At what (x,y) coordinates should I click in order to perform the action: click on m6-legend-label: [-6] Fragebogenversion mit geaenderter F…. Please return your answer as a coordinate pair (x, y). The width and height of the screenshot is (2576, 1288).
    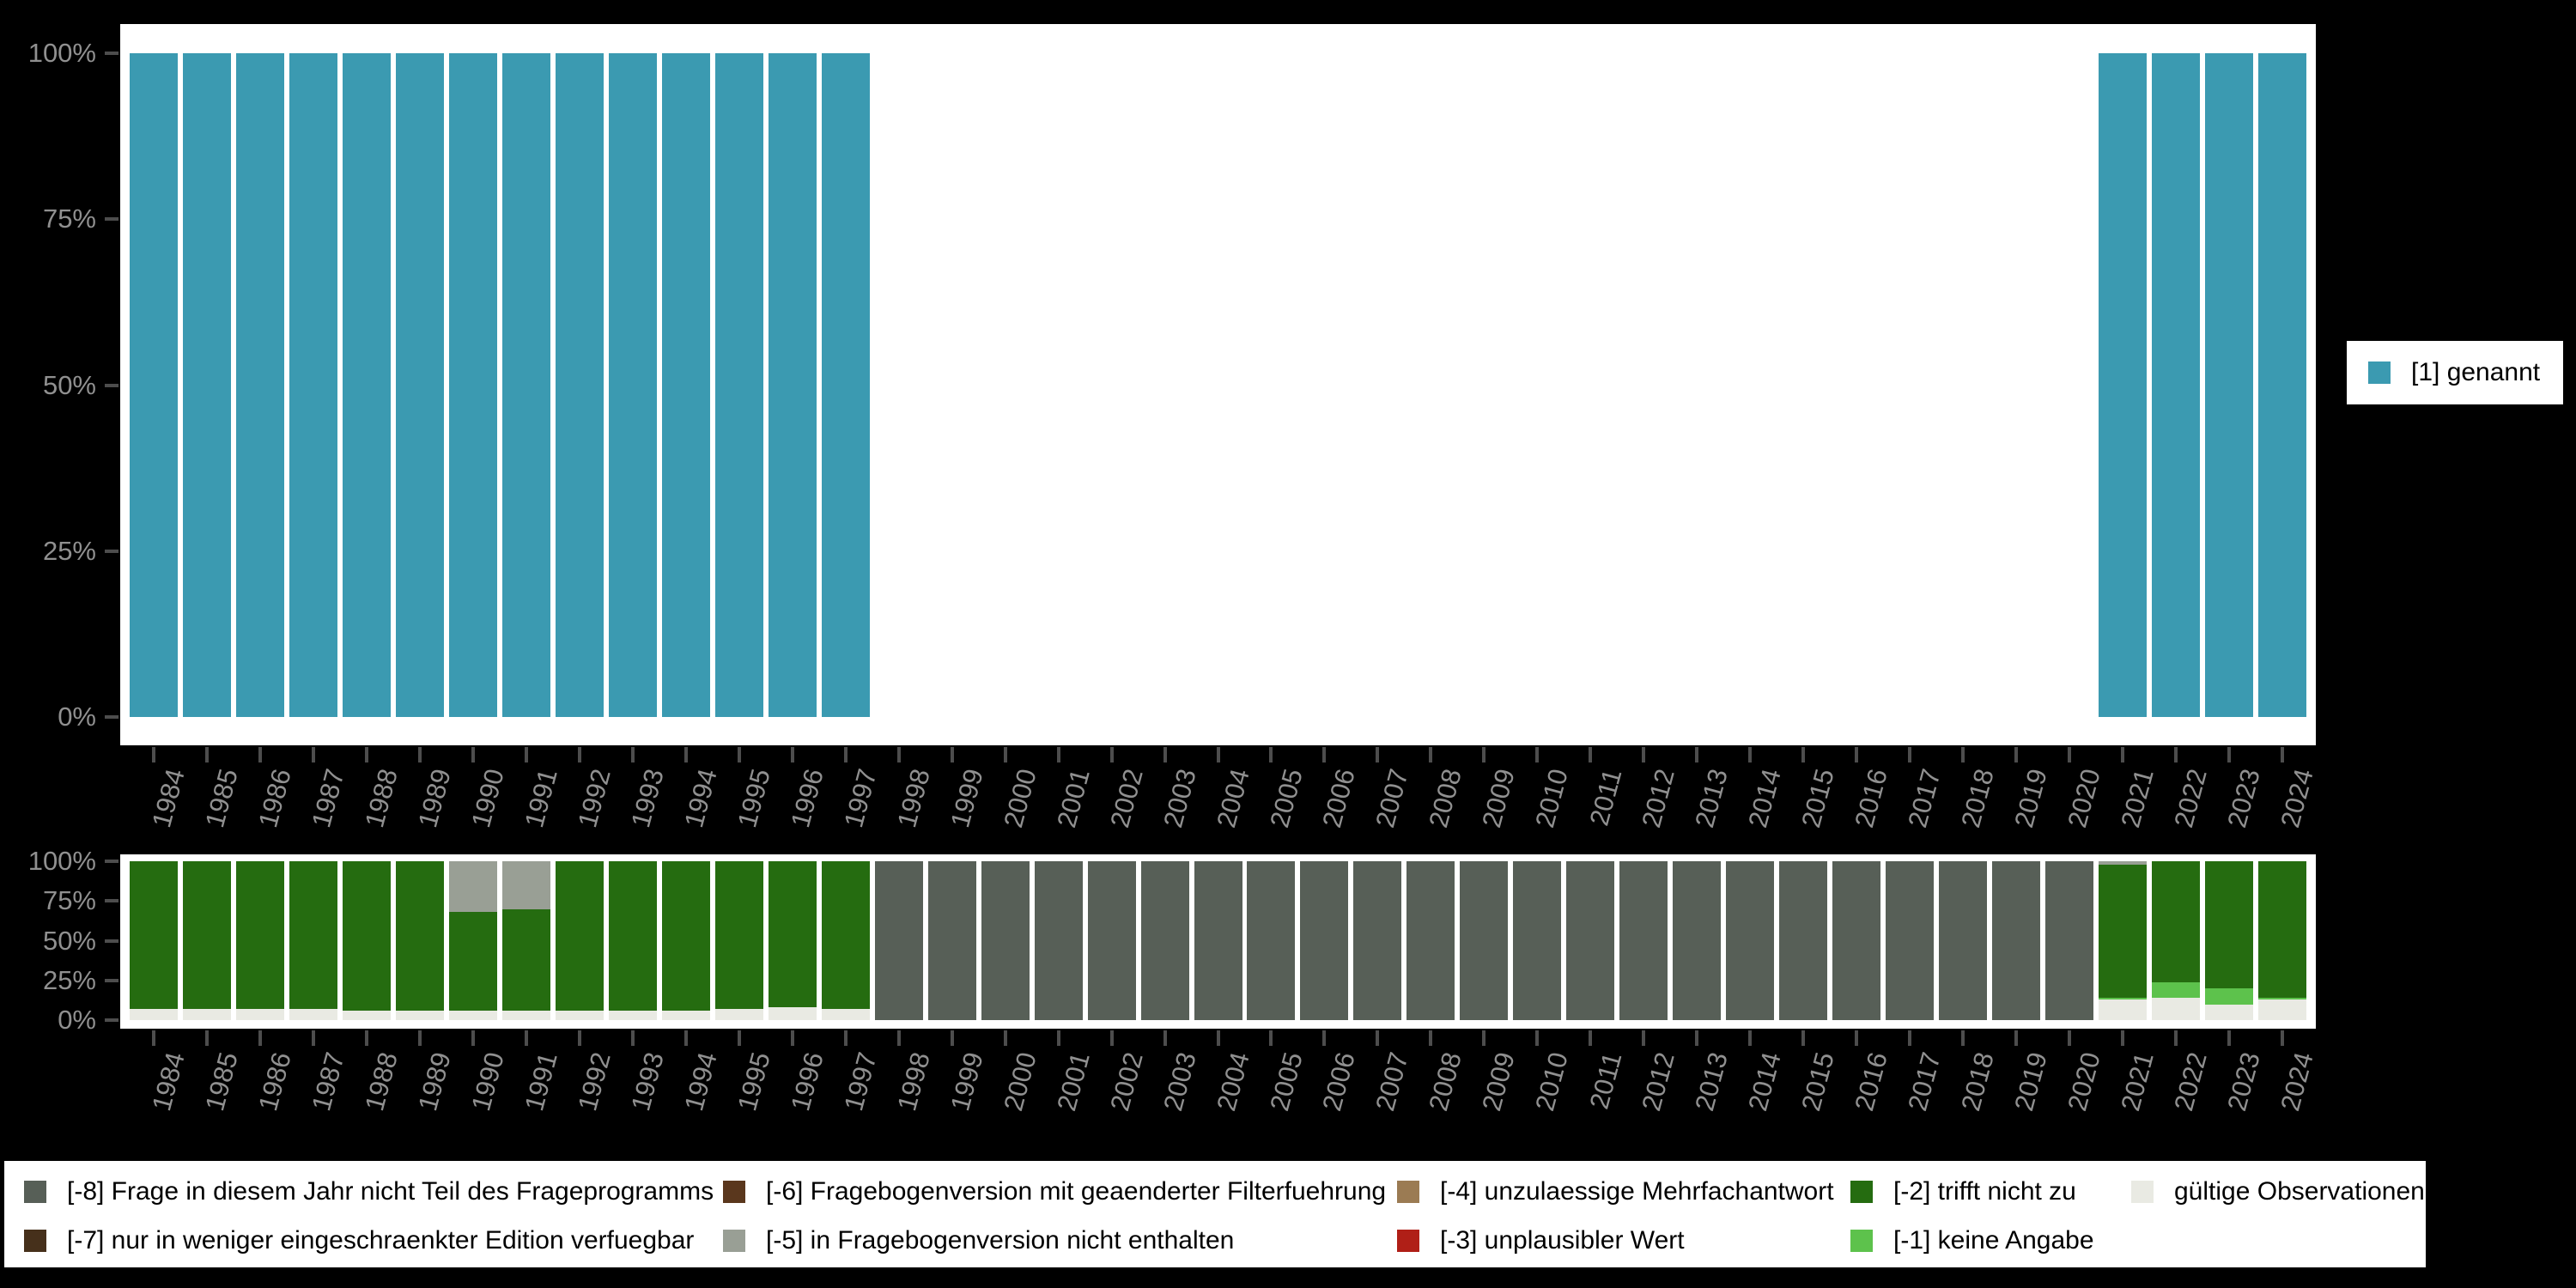
    Looking at the image, I should click on (1076, 1191).